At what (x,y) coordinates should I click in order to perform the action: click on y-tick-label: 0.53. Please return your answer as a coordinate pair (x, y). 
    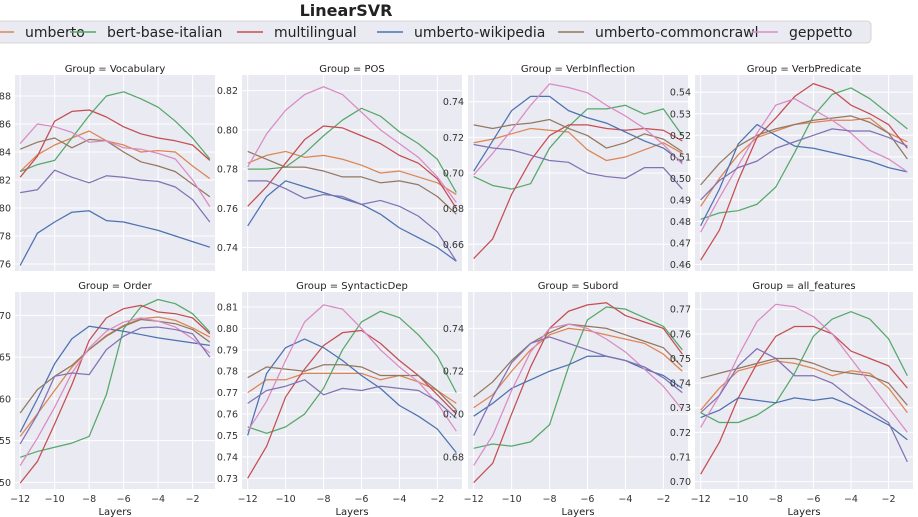
    Looking at the image, I should click on (680, 114).